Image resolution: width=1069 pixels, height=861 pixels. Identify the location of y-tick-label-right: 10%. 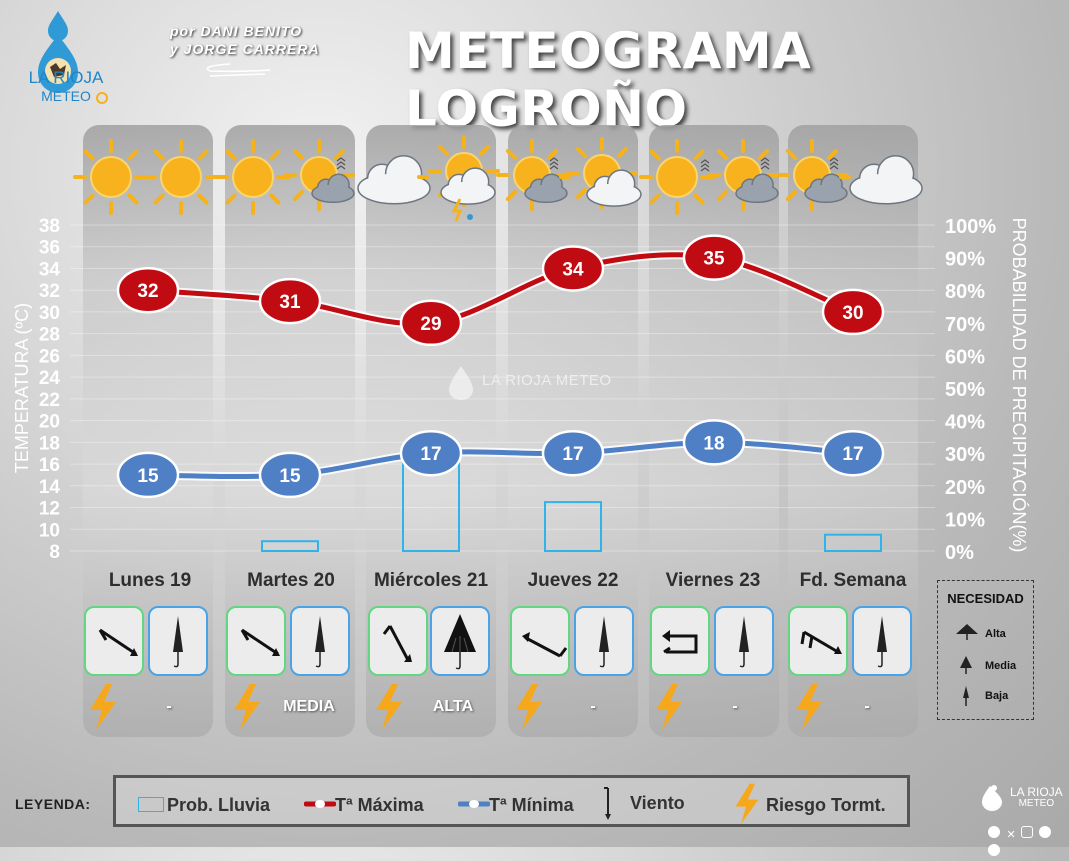
(965, 520).